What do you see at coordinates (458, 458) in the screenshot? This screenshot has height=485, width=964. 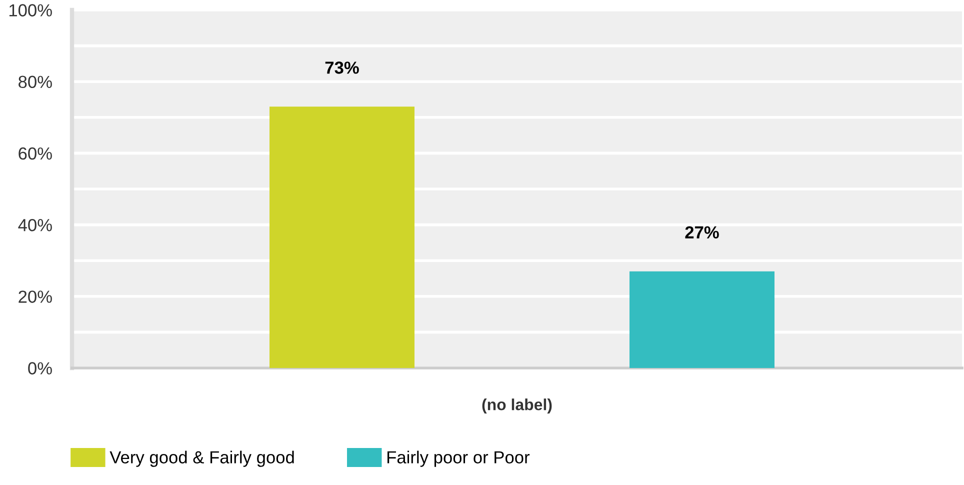 I see `legend-label: Fairly poor or Poor` at bounding box center [458, 458].